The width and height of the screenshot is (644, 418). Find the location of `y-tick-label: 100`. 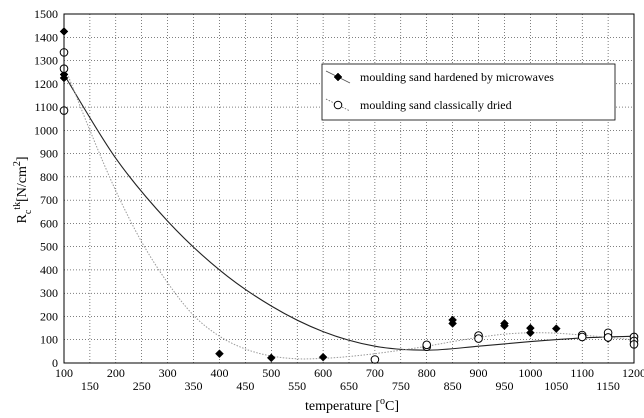

y-tick-label: 100 is located at coordinates (49, 340).